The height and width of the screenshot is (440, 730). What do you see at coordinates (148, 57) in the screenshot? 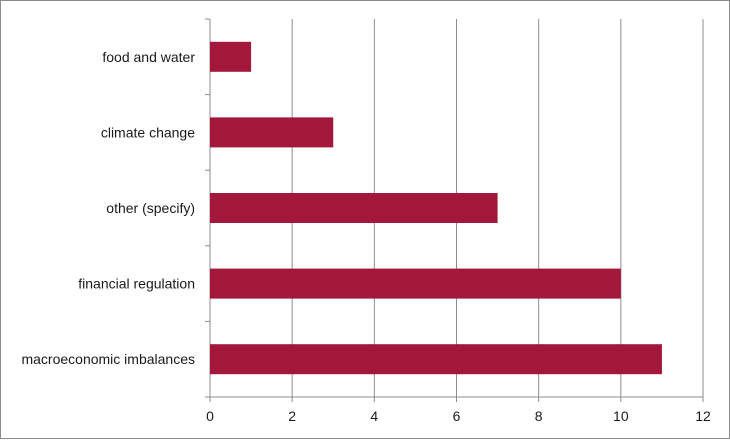
I see `category-label: food and water` at bounding box center [148, 57].